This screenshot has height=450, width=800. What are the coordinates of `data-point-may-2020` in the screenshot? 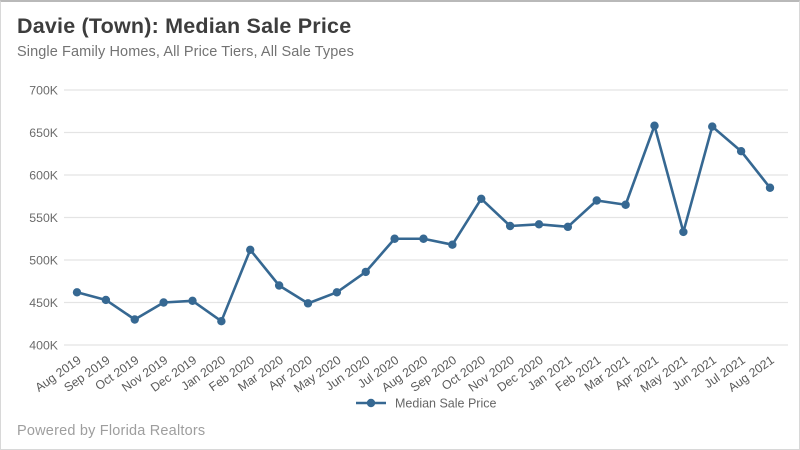 It's located at (337, 292).